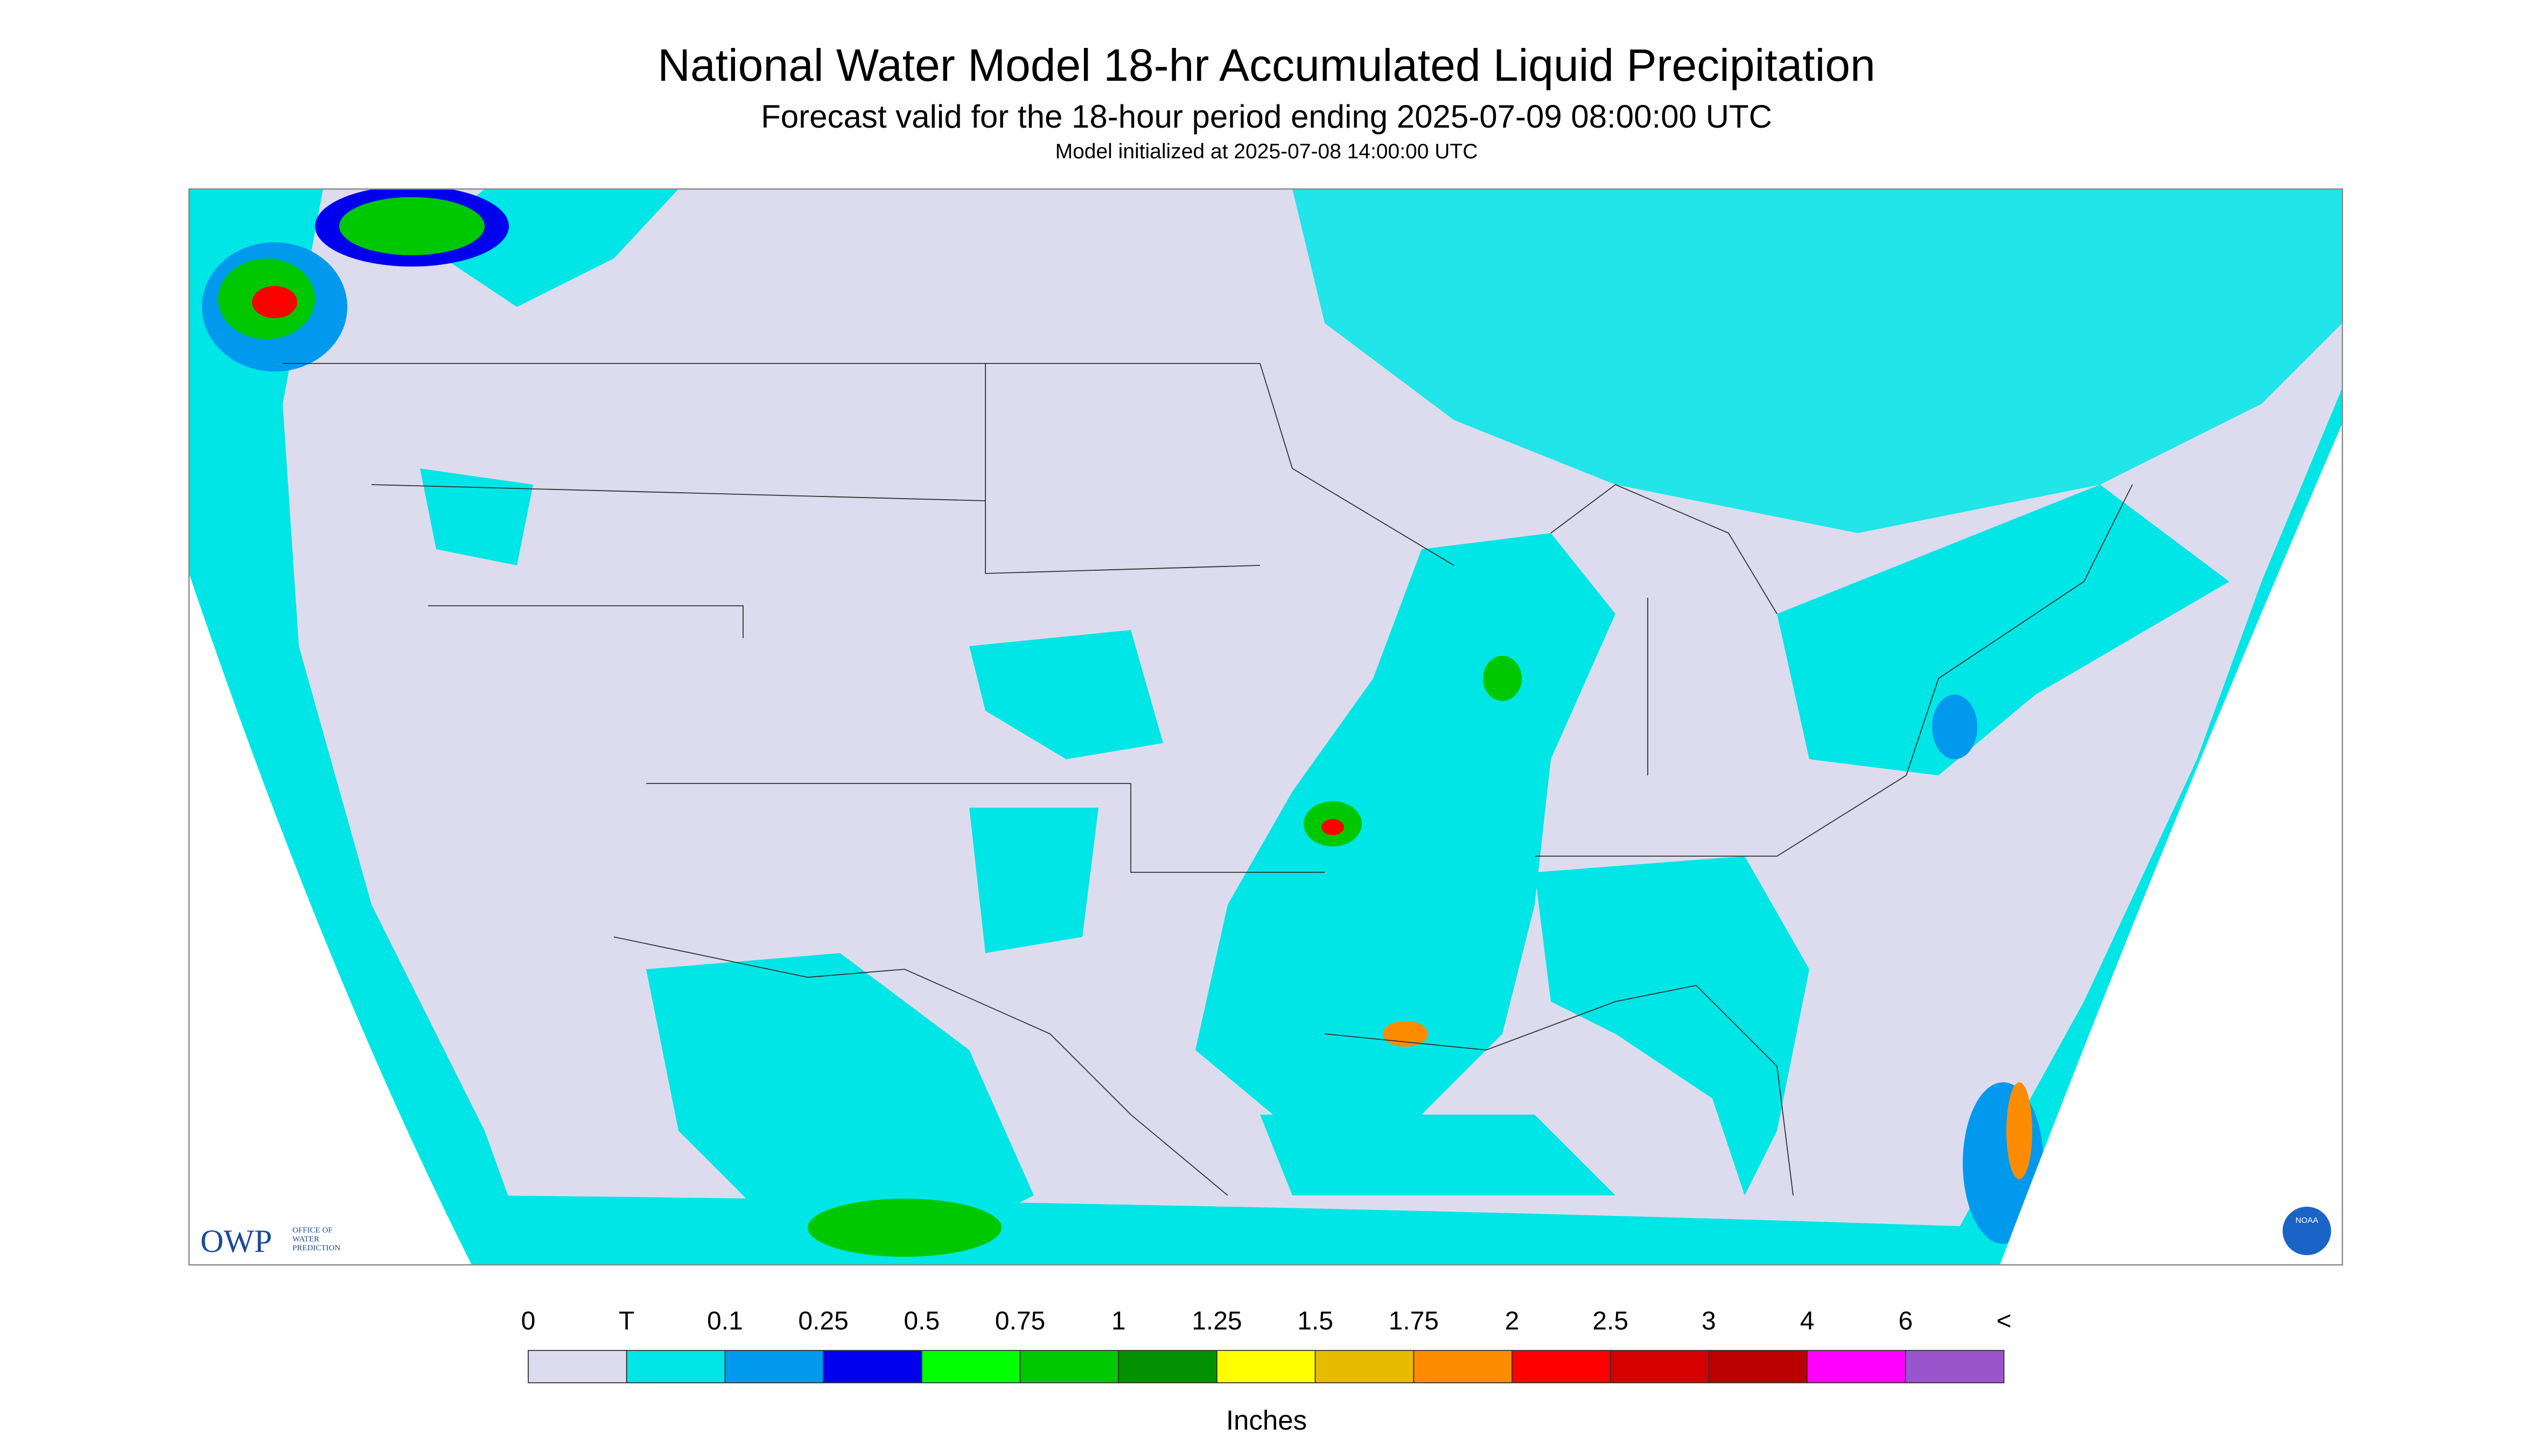  What do you see at coordinates (1906, 1321) in the screenshot?
I see `legend-label: 6` at bounding box center [1906, 1321].